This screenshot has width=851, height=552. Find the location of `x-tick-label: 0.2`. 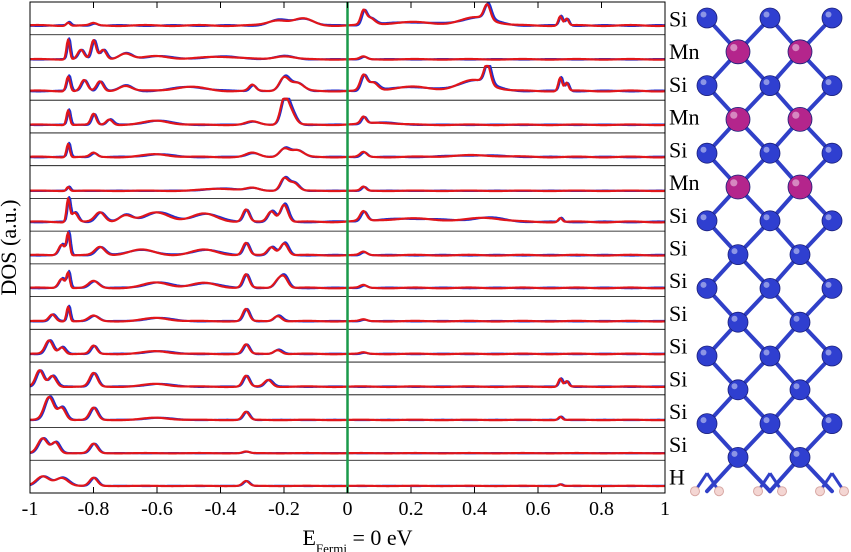

x-tick-label: 0.2 is located at coordinates (411, 509).